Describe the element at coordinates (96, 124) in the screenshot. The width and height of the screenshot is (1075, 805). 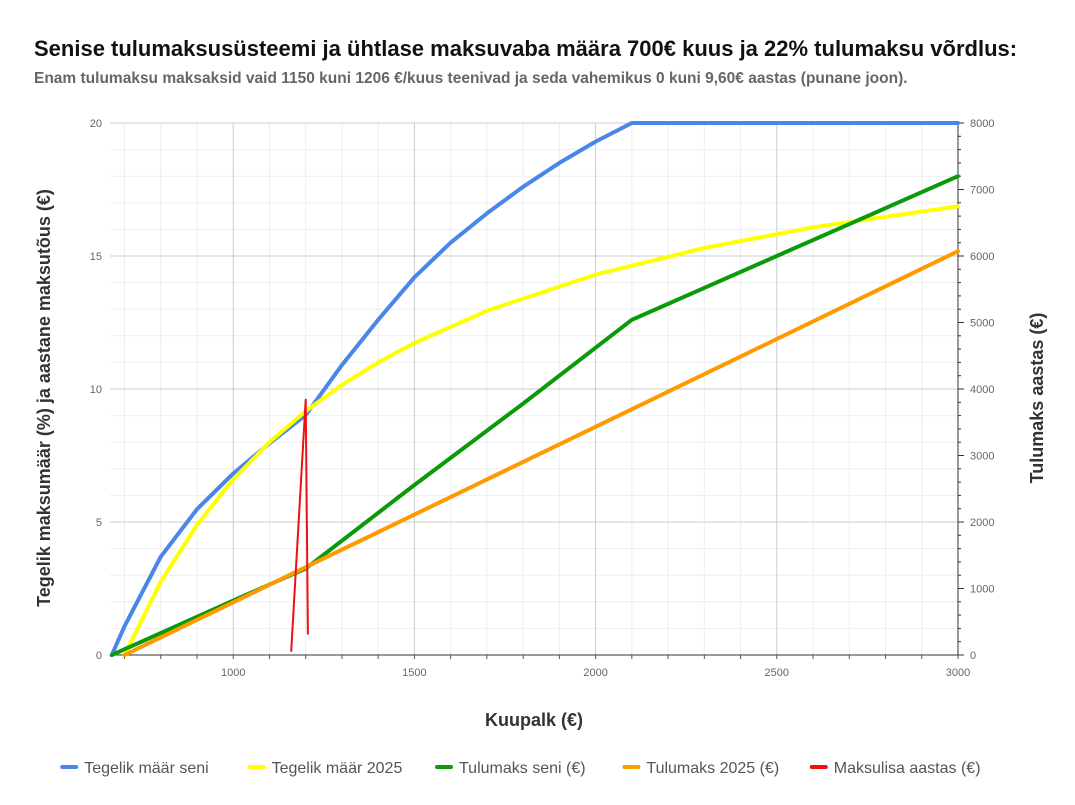
I see `y-left-tick-label: 20` at that location.